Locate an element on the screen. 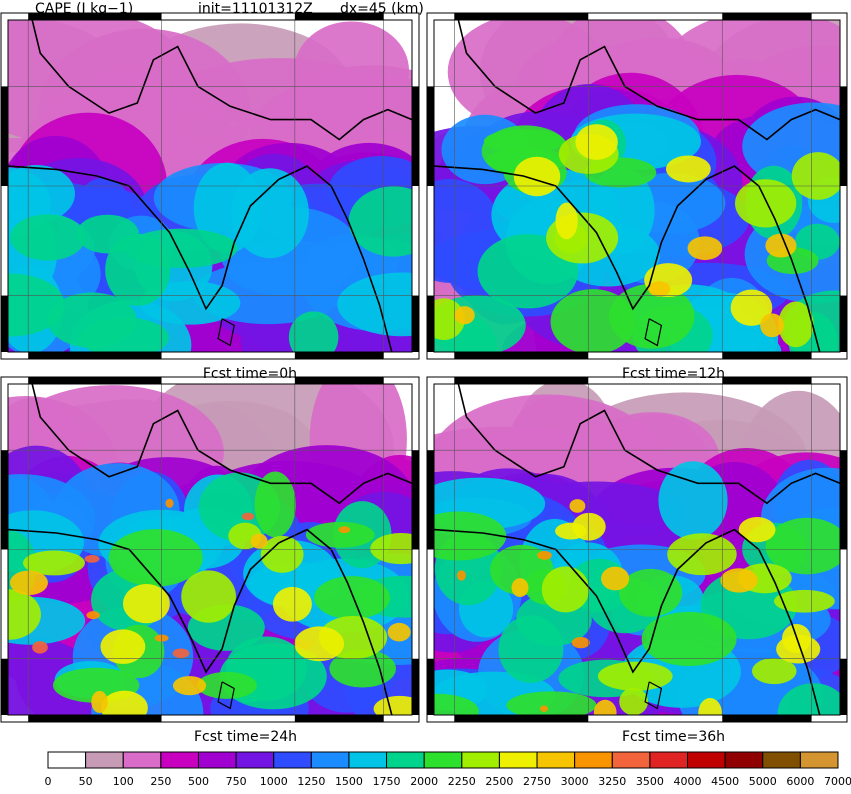 The width and height of the screenshot is (851, 794). colorbar-label: 7000 is located at coordinates (837, 781).